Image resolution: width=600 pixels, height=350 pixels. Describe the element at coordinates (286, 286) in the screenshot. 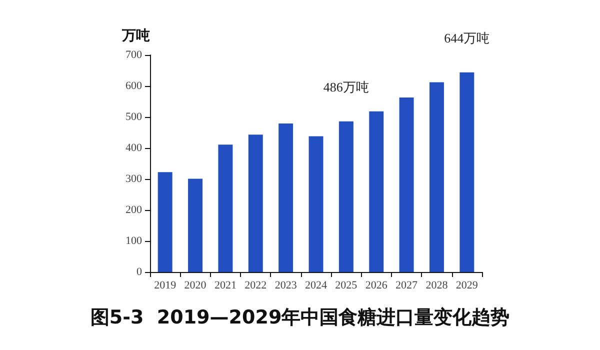

I see `x-tick-label: 2023` at that location.